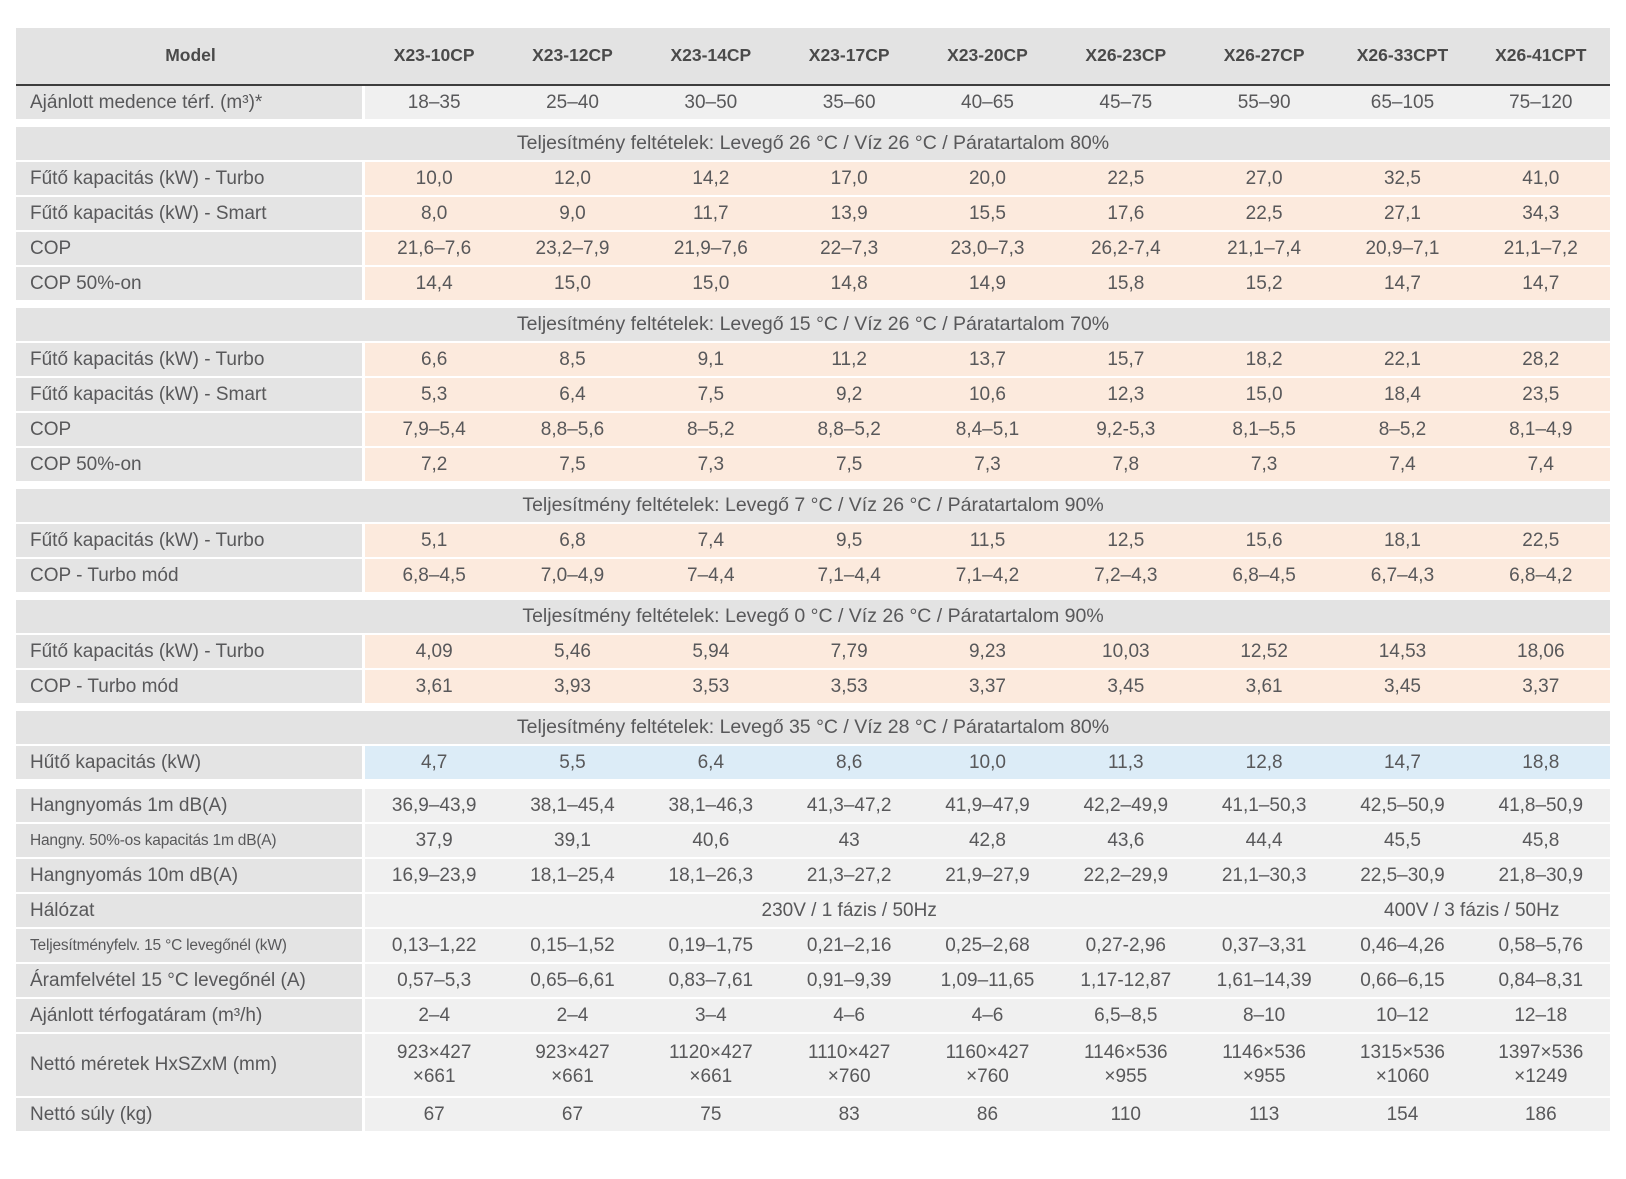 The image size is (1626, 1179). I want to click on value-cell: 9,1, so click(710, 359).